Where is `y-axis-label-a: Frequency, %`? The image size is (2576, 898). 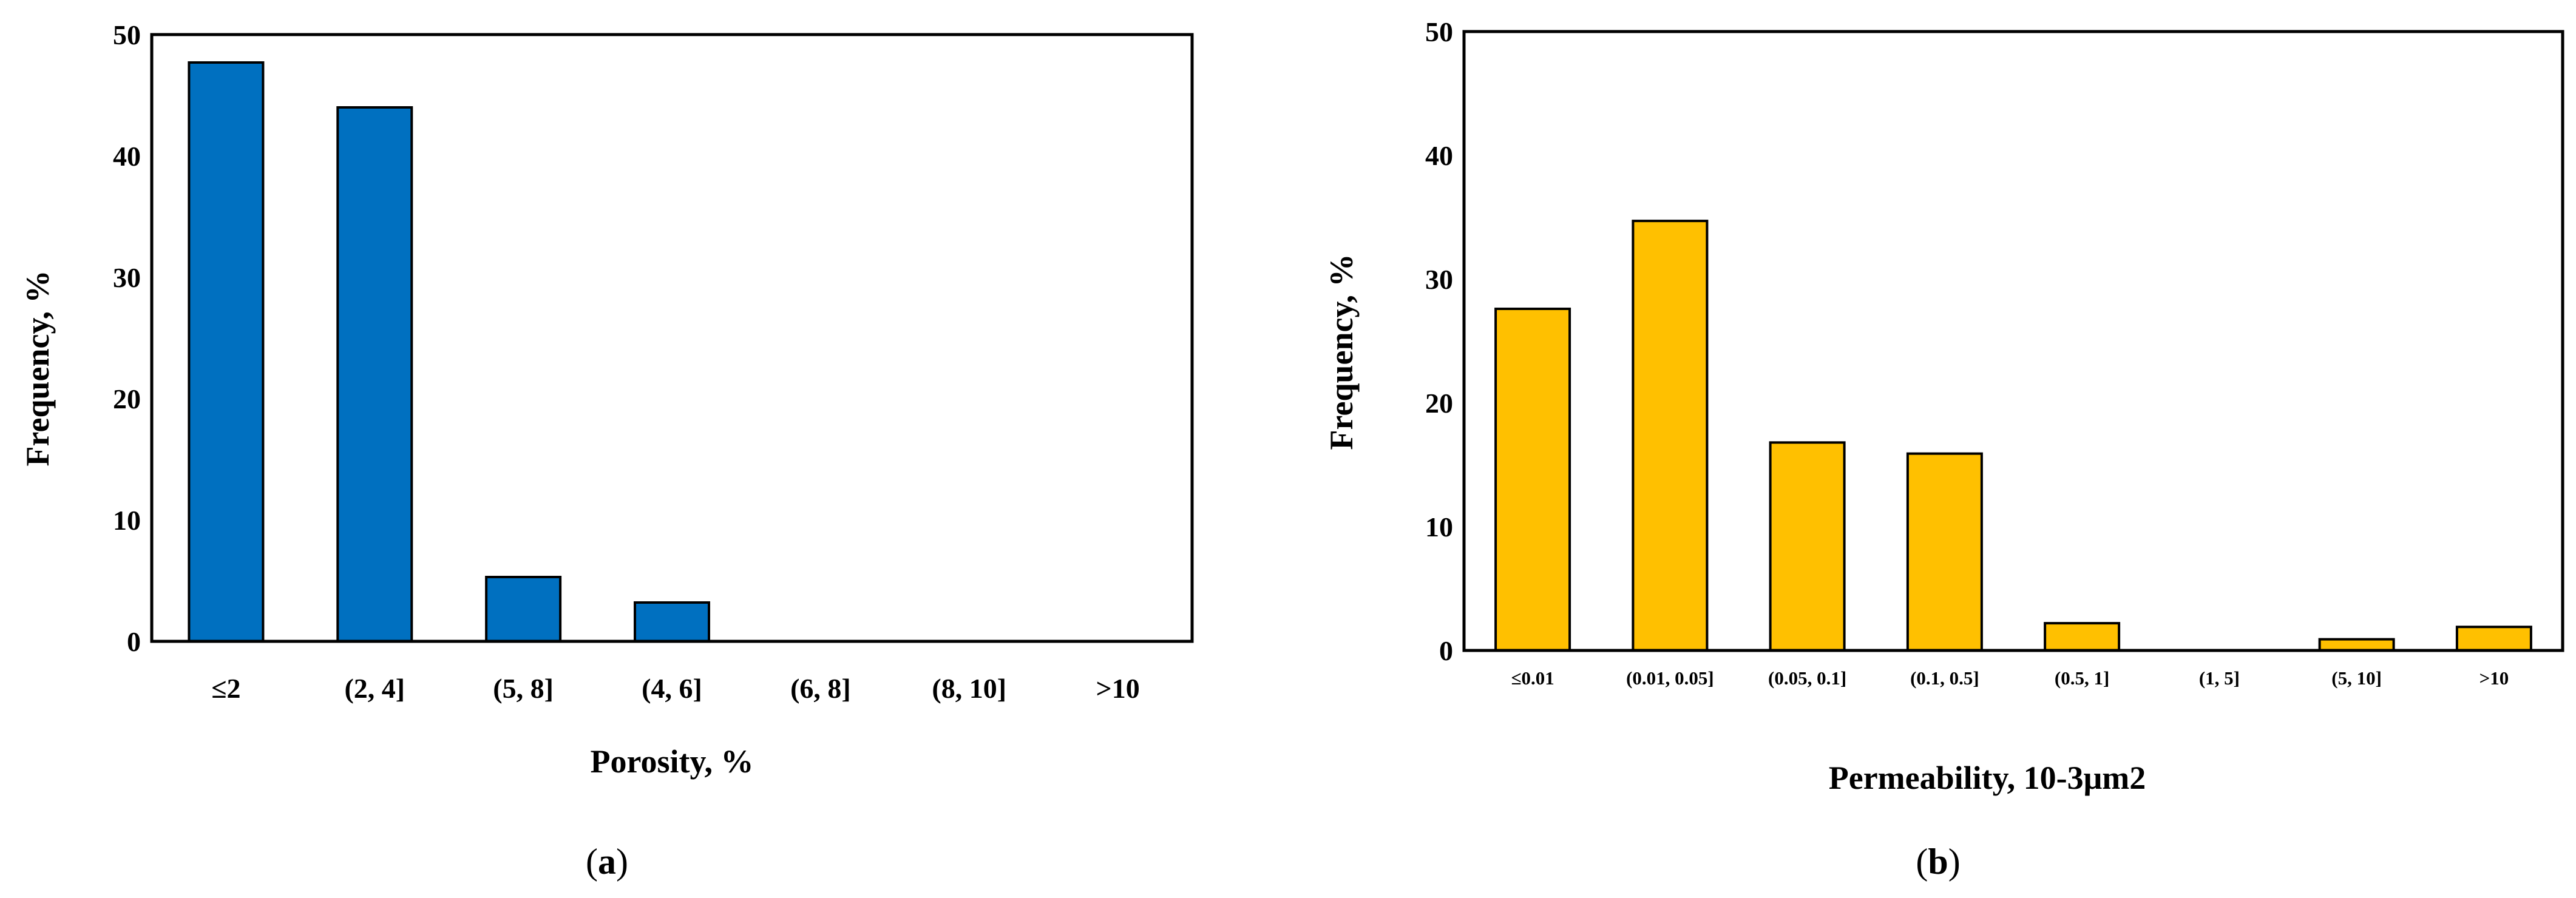
y-axis-label-a: Frequency, % is located at coordinates (37, 369).